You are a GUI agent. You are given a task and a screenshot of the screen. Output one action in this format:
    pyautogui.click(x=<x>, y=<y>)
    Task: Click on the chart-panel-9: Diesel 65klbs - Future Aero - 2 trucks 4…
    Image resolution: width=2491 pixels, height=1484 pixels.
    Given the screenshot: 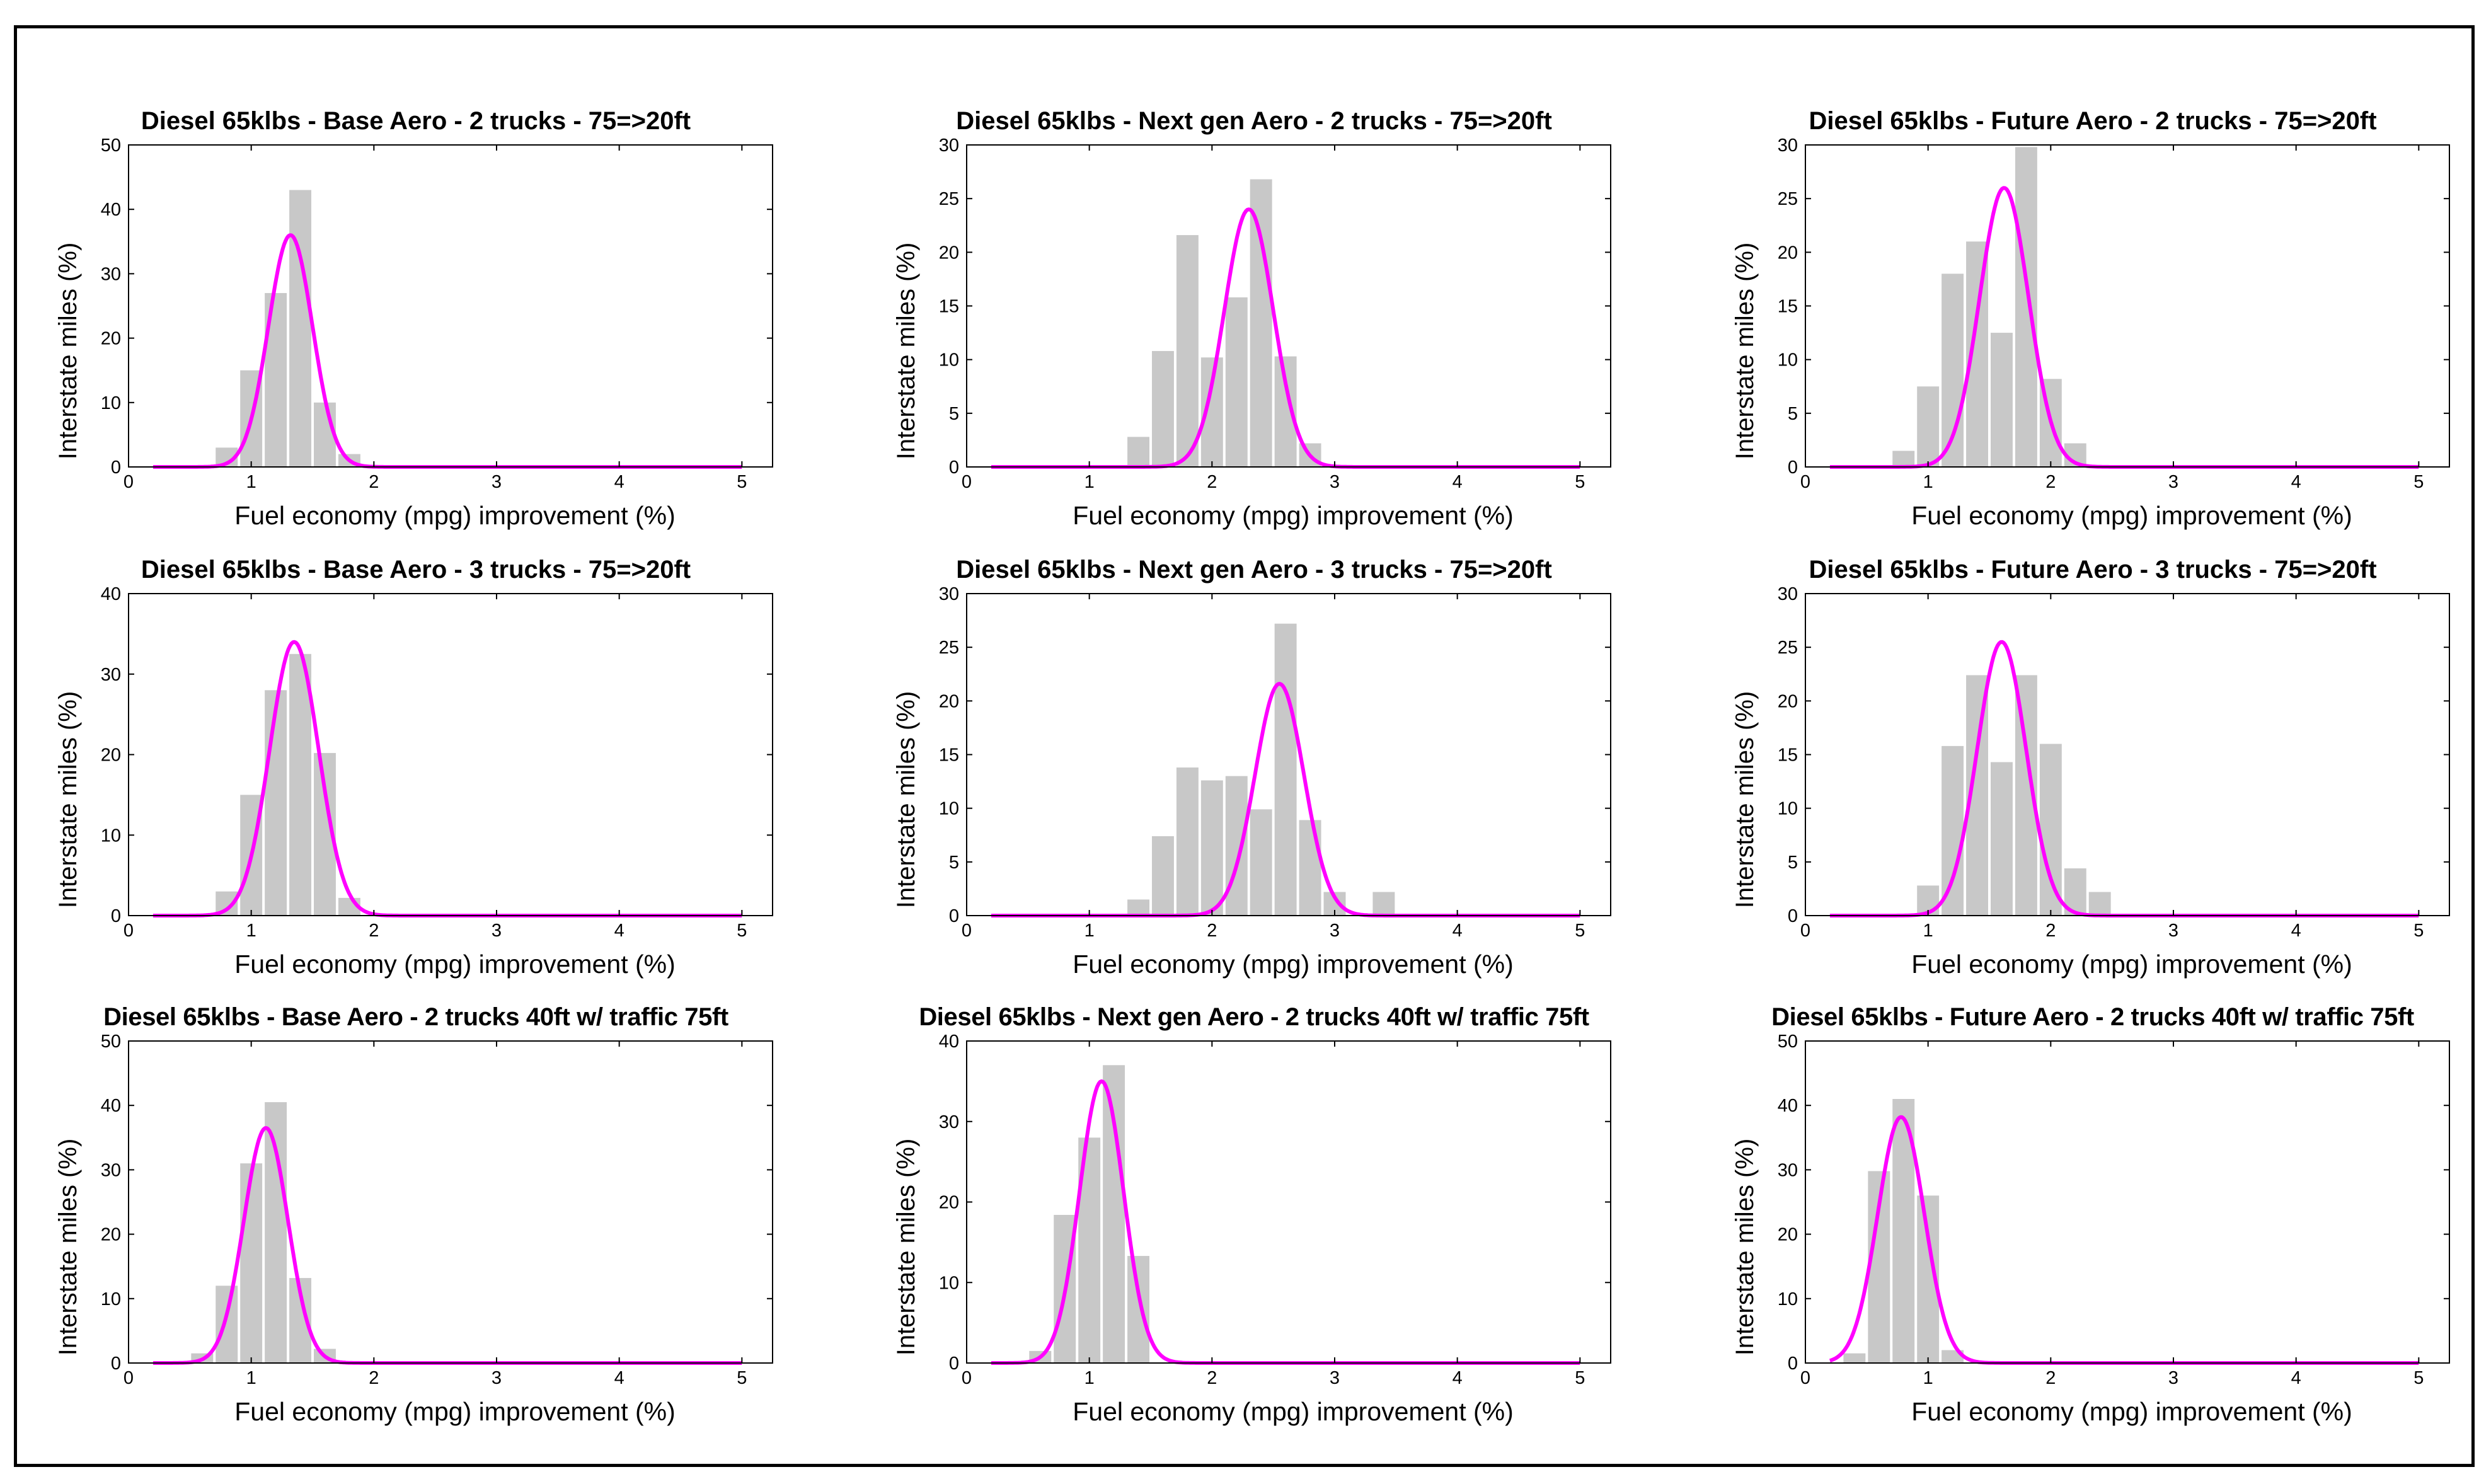 What is the action you would take?
    pyautogui.click(x=2090, y=1229)
    